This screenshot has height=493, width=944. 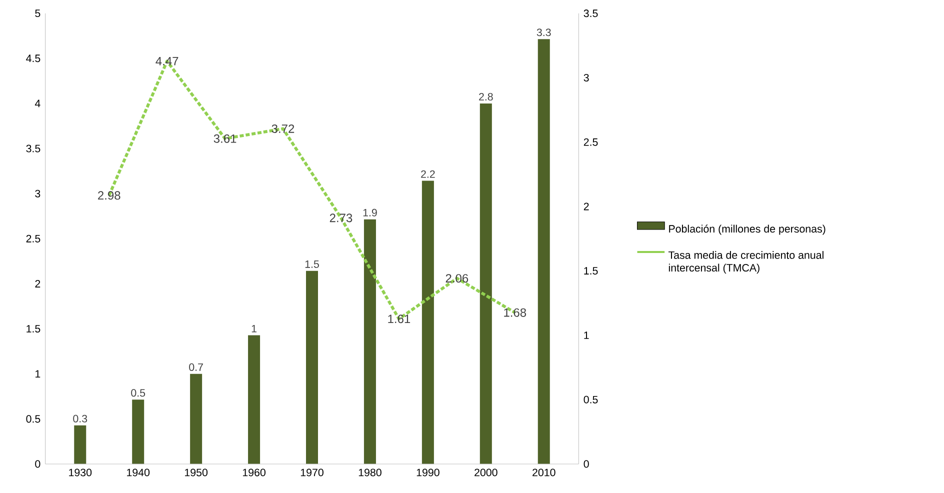 I want to click on x-tick-label: 1940, so click(x=138, y=472).